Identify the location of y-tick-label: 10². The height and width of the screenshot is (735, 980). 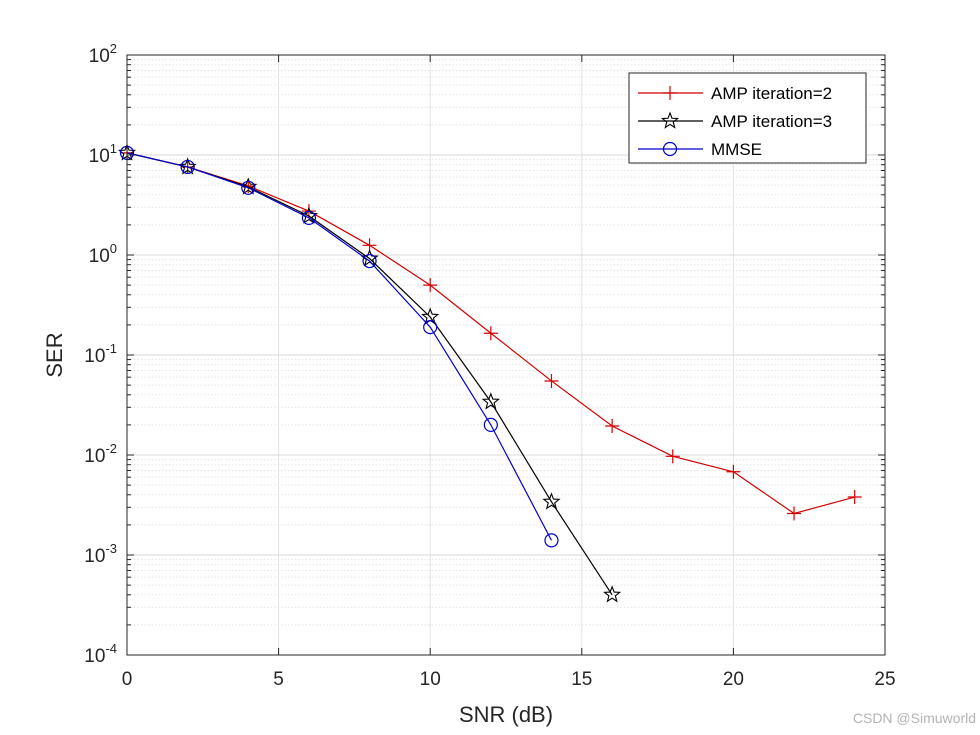
(103, 54).